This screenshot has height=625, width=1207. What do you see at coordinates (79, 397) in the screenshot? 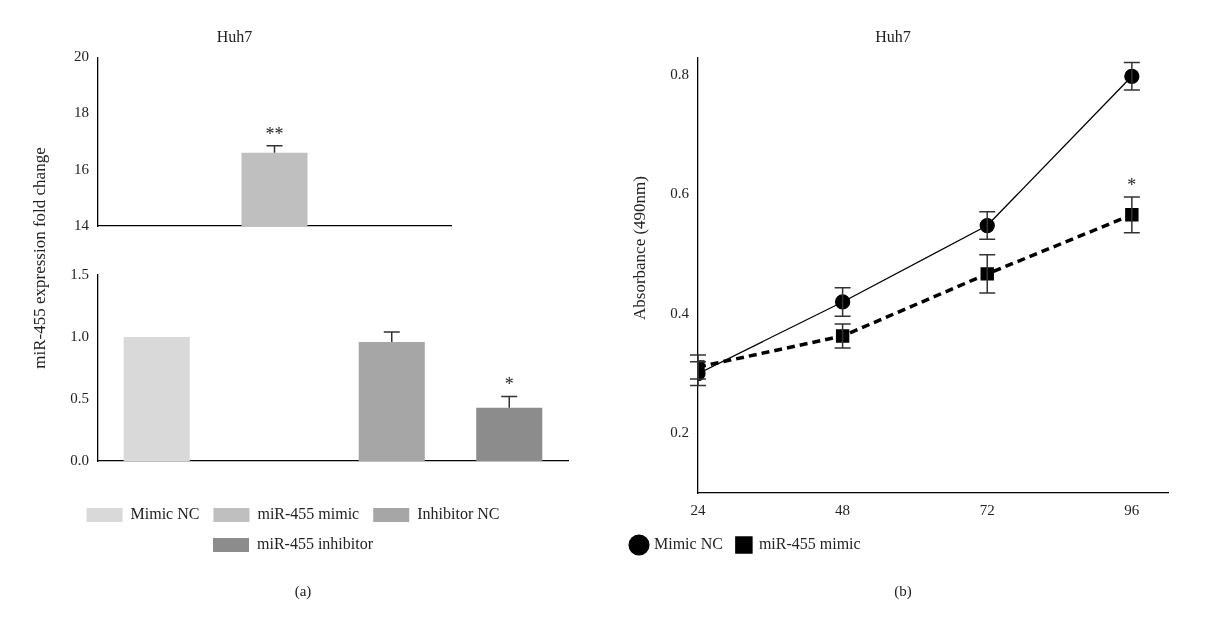
I see `y-tick-label: 0.5` at bounding box center [79, 397].